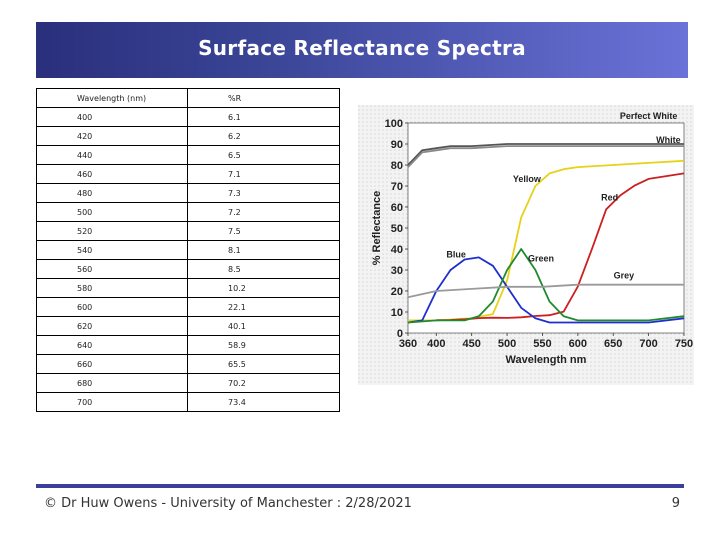 The width and height of the screenshot is (720, 540). I want to click on title-bar: Surface Reflectance Spectra, so click(362, 50).